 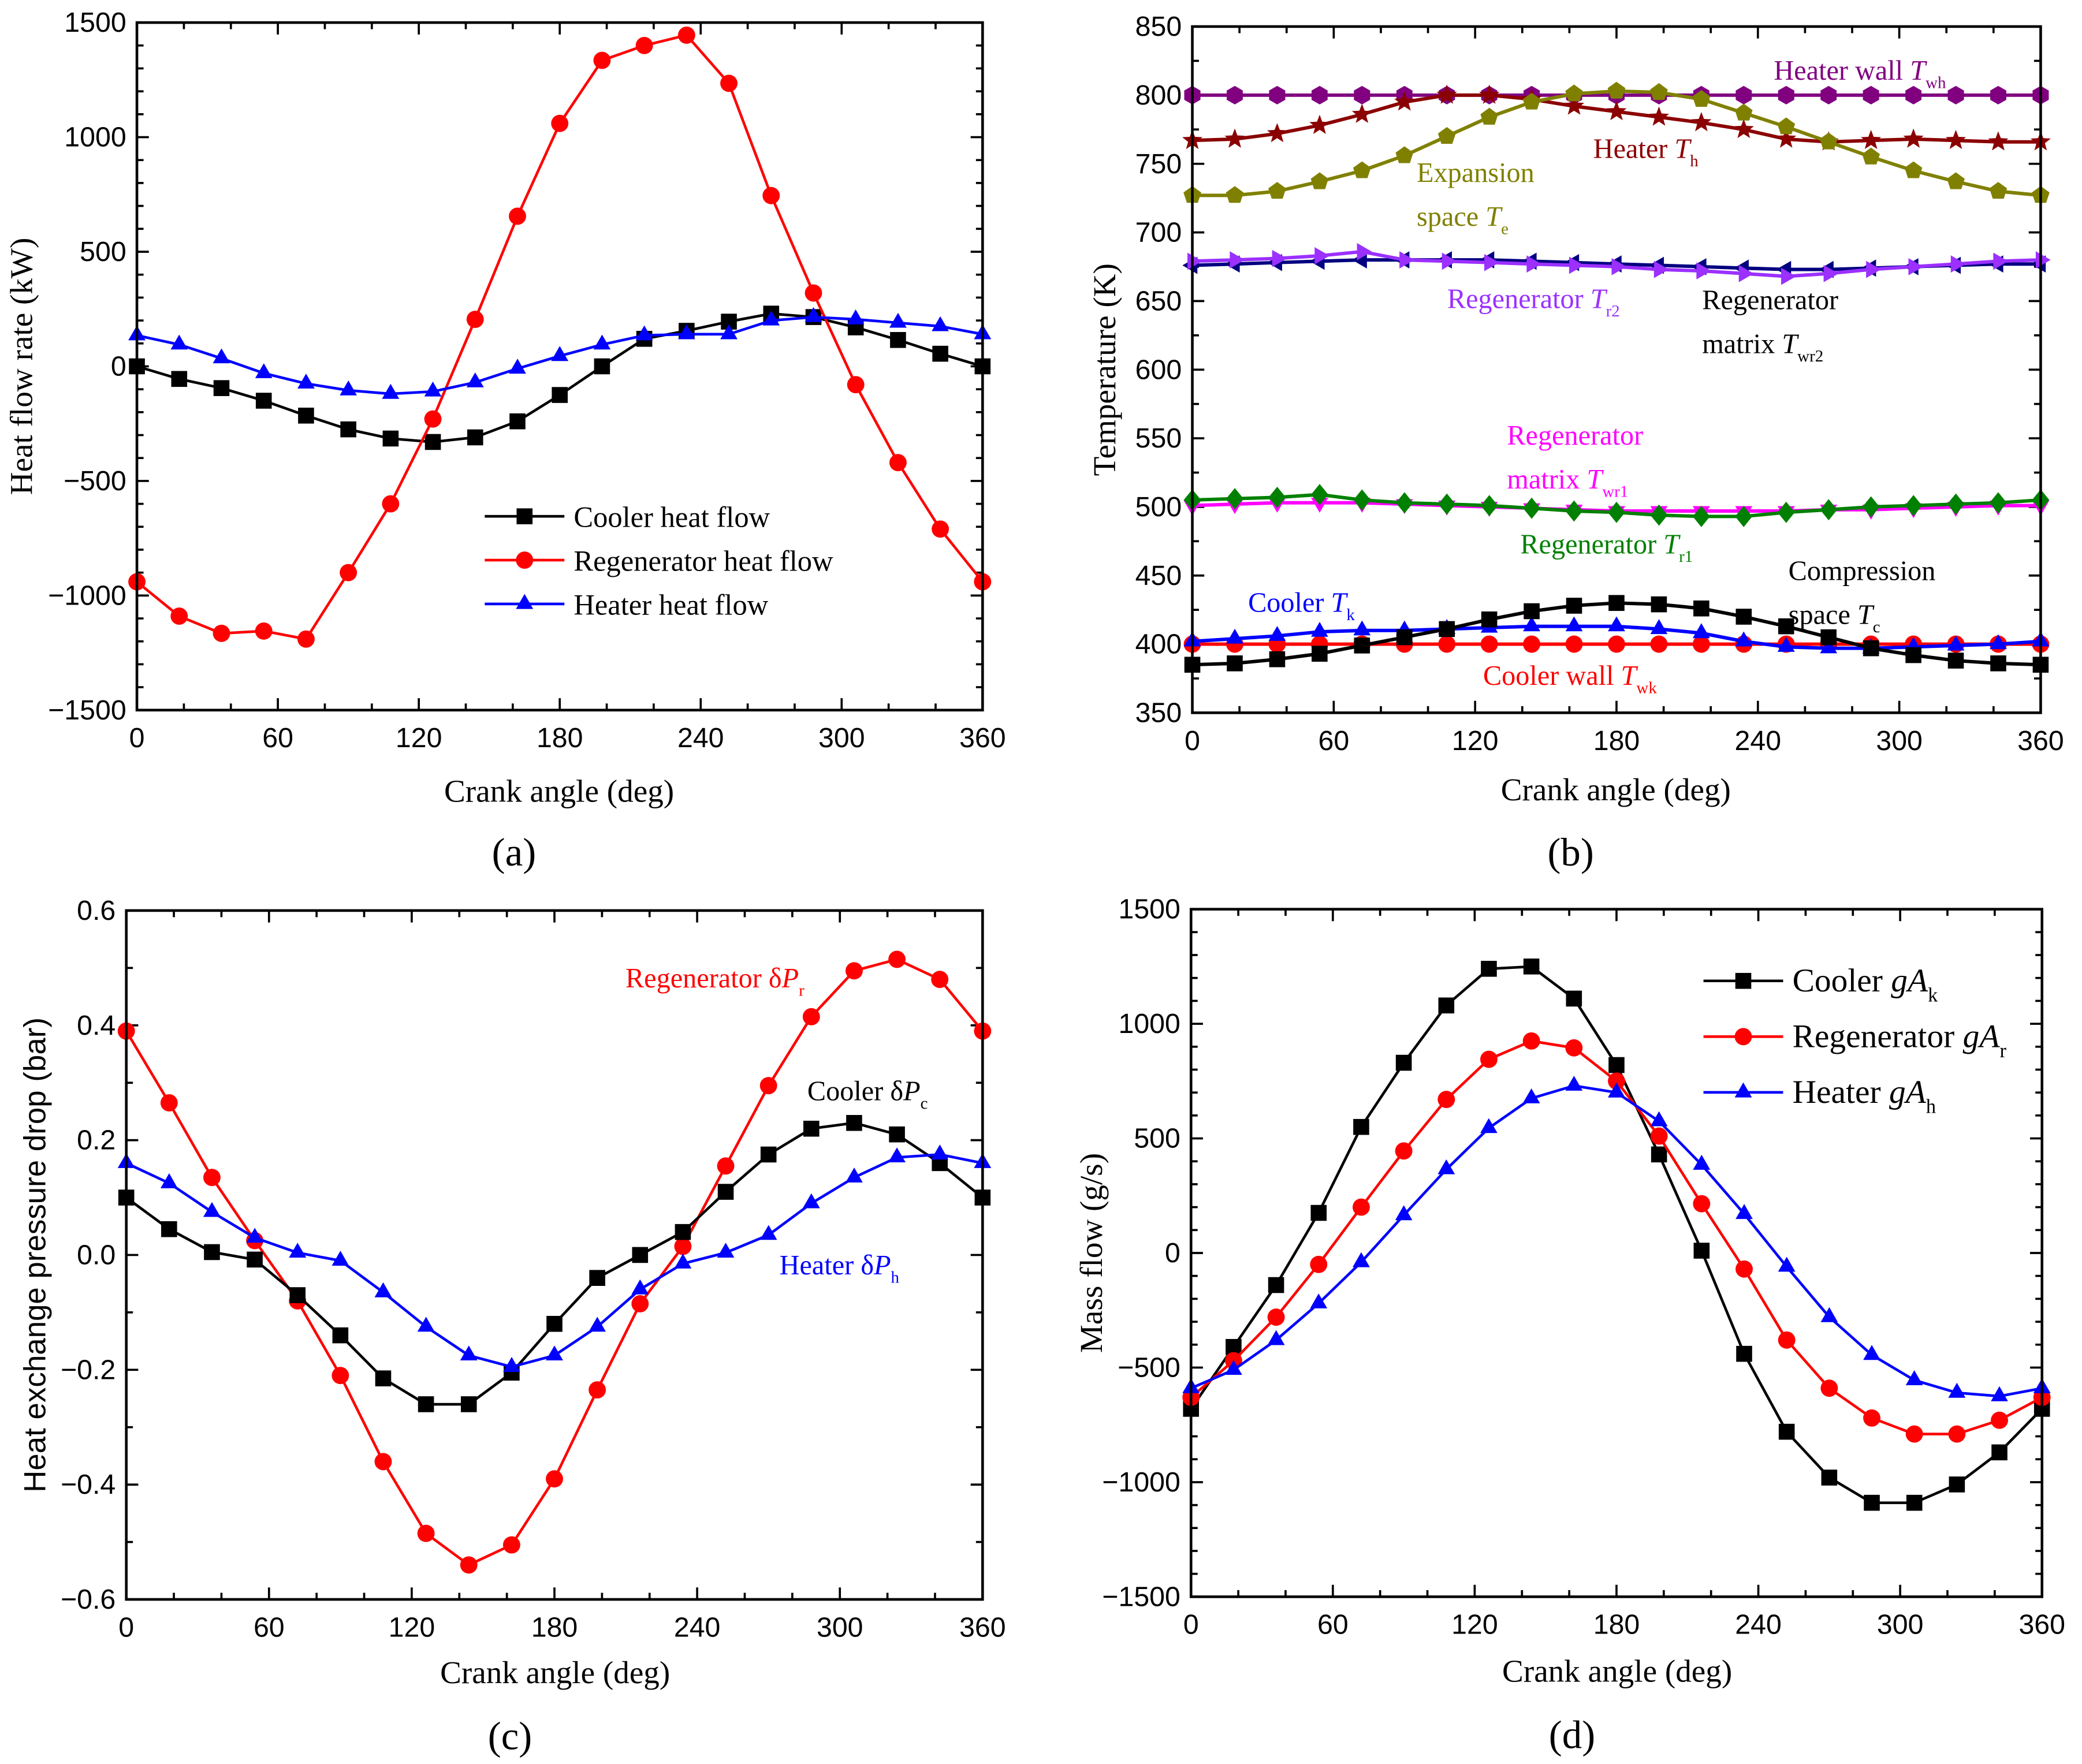 What do you see at coordinates (627, 604) in the screenshot?
I see `legend-item: Heater heat flow` at bounding box center [627, 604].